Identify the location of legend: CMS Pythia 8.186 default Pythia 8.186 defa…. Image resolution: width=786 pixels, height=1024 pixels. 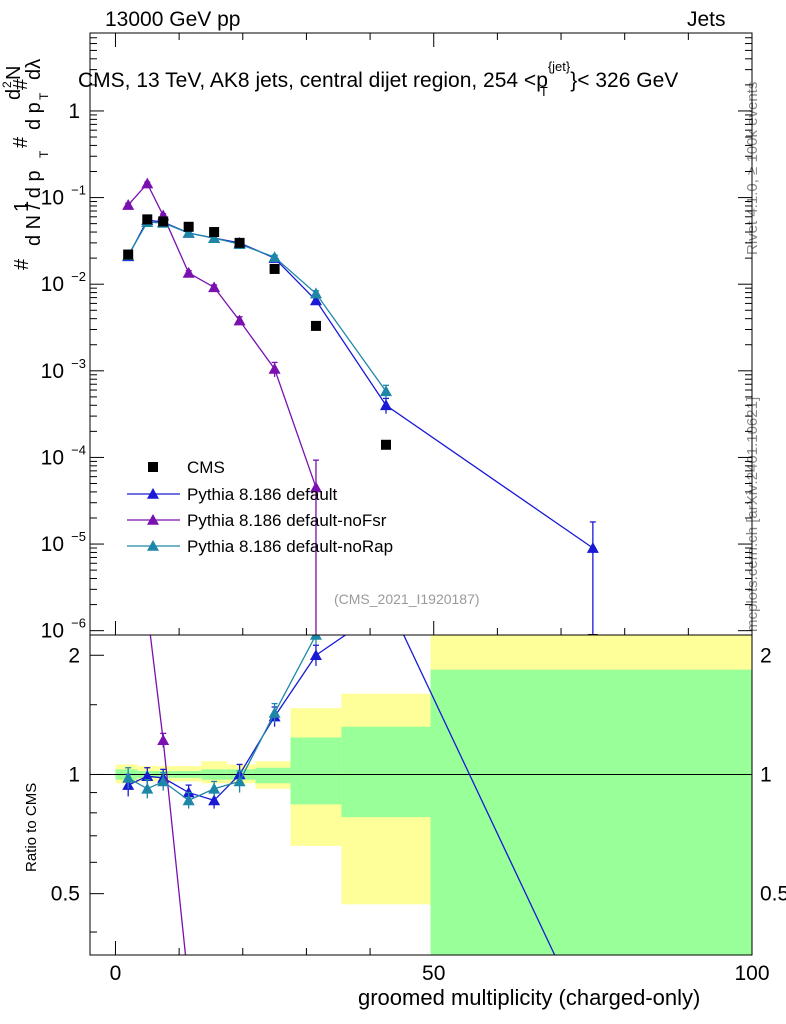
(260, 507).